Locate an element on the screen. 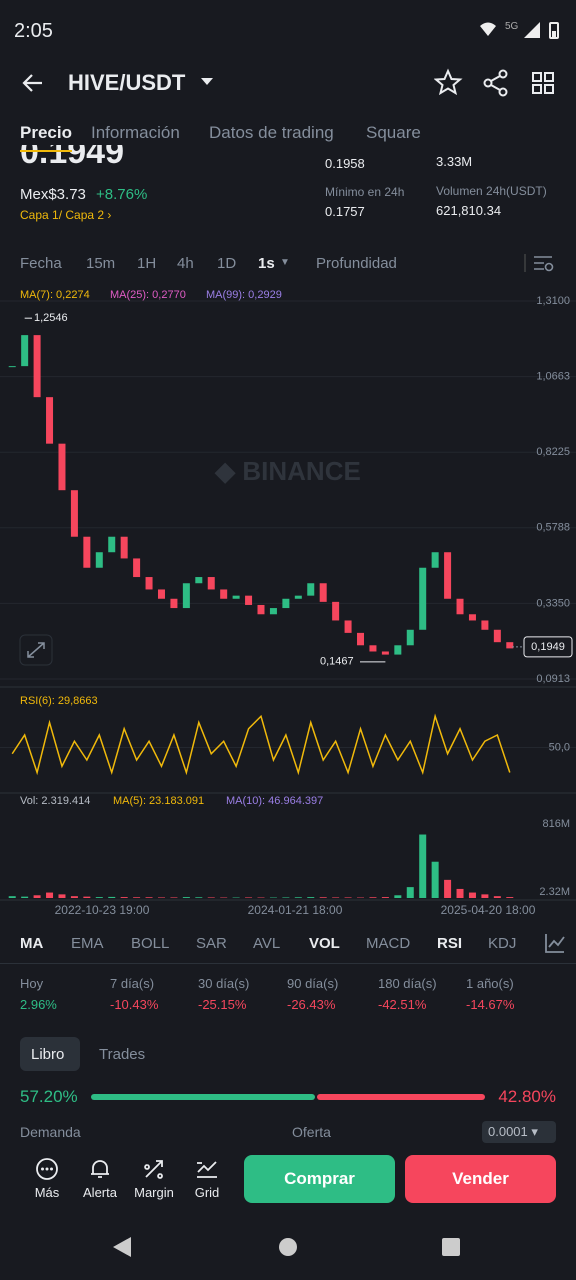  vol-label: MA(10): 46.964.397 is located at coordinates (274, 801).